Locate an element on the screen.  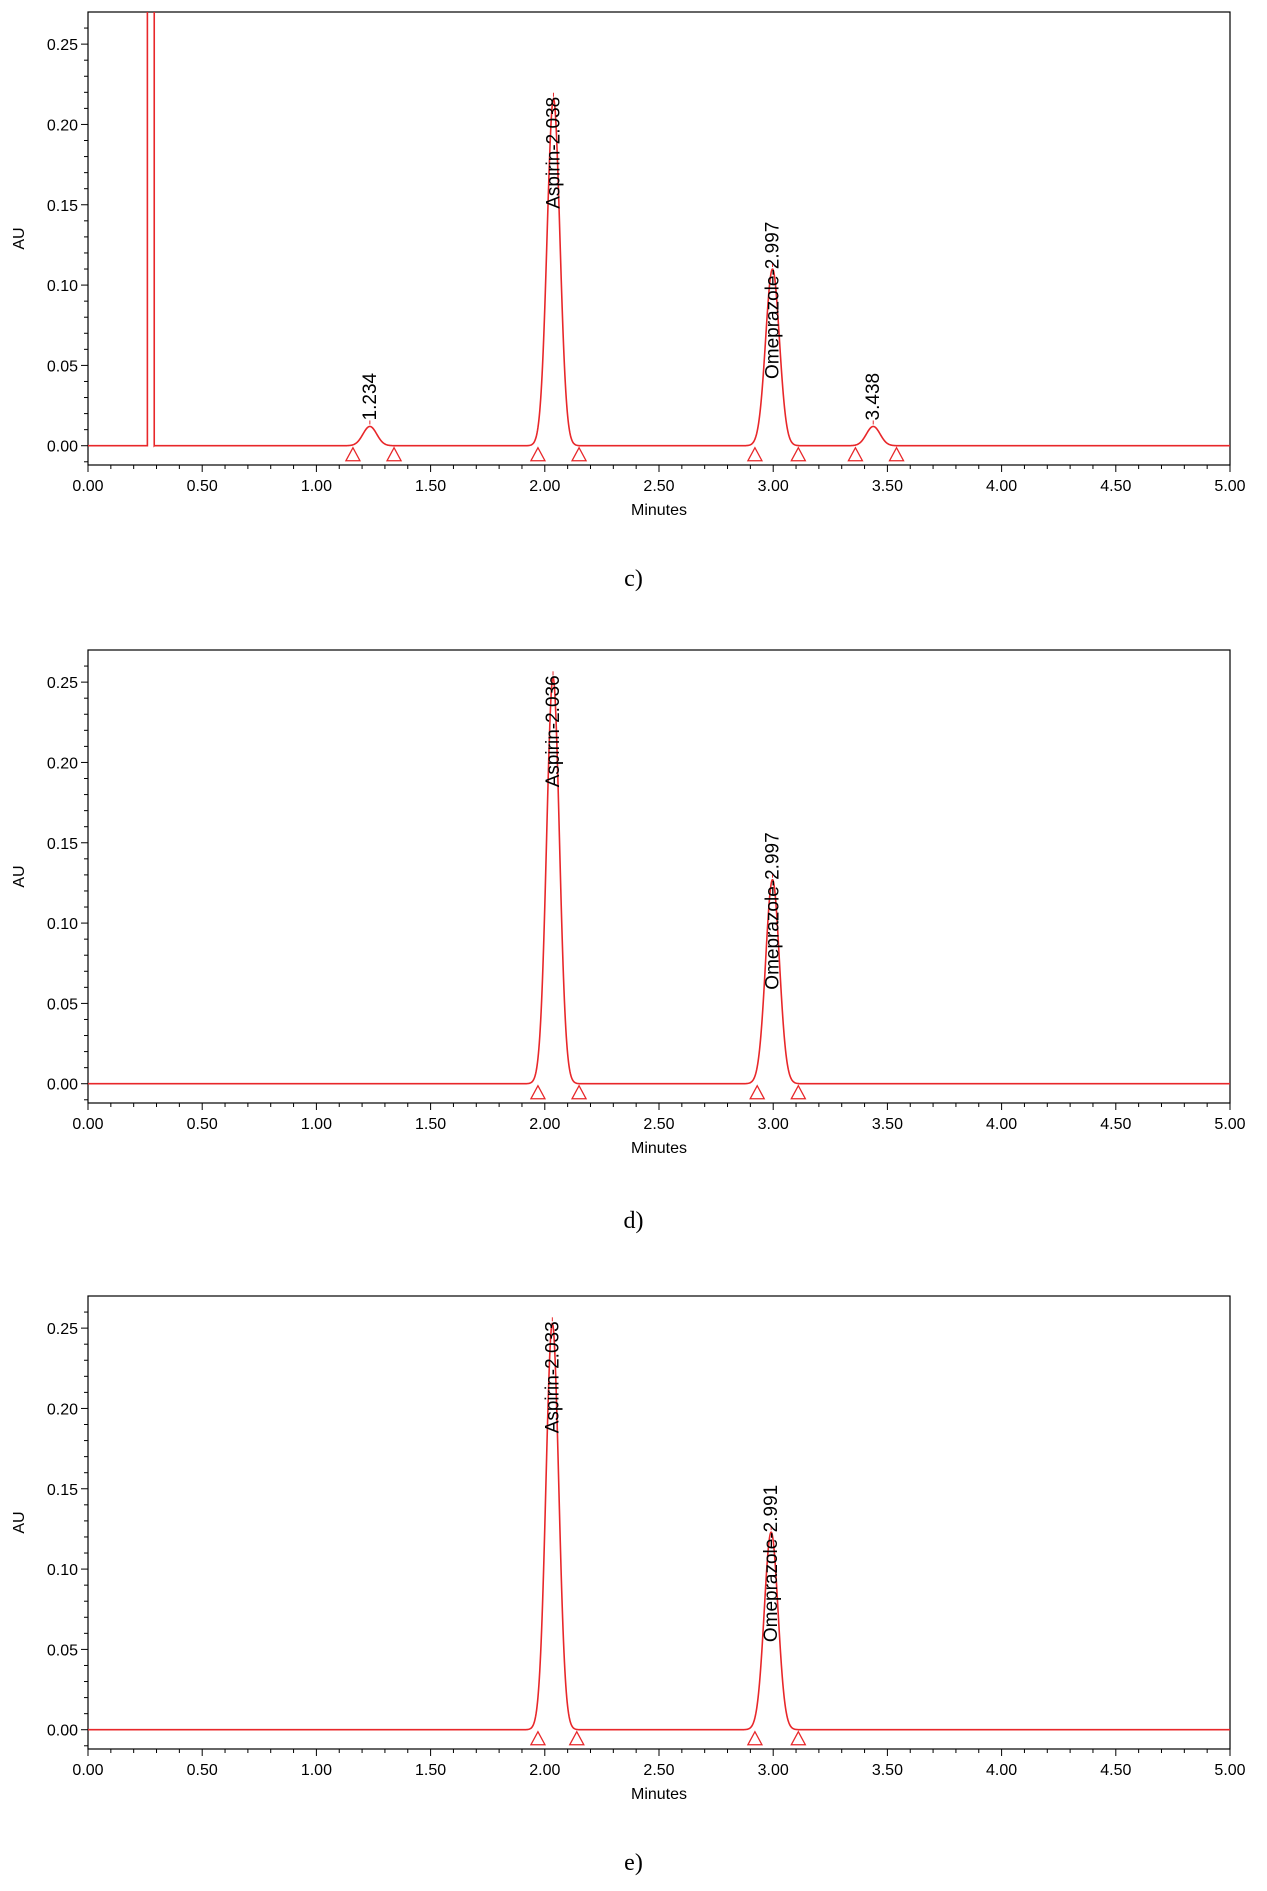
peak-label: Aspirin-2.036 is located at coordinates (553, 731).